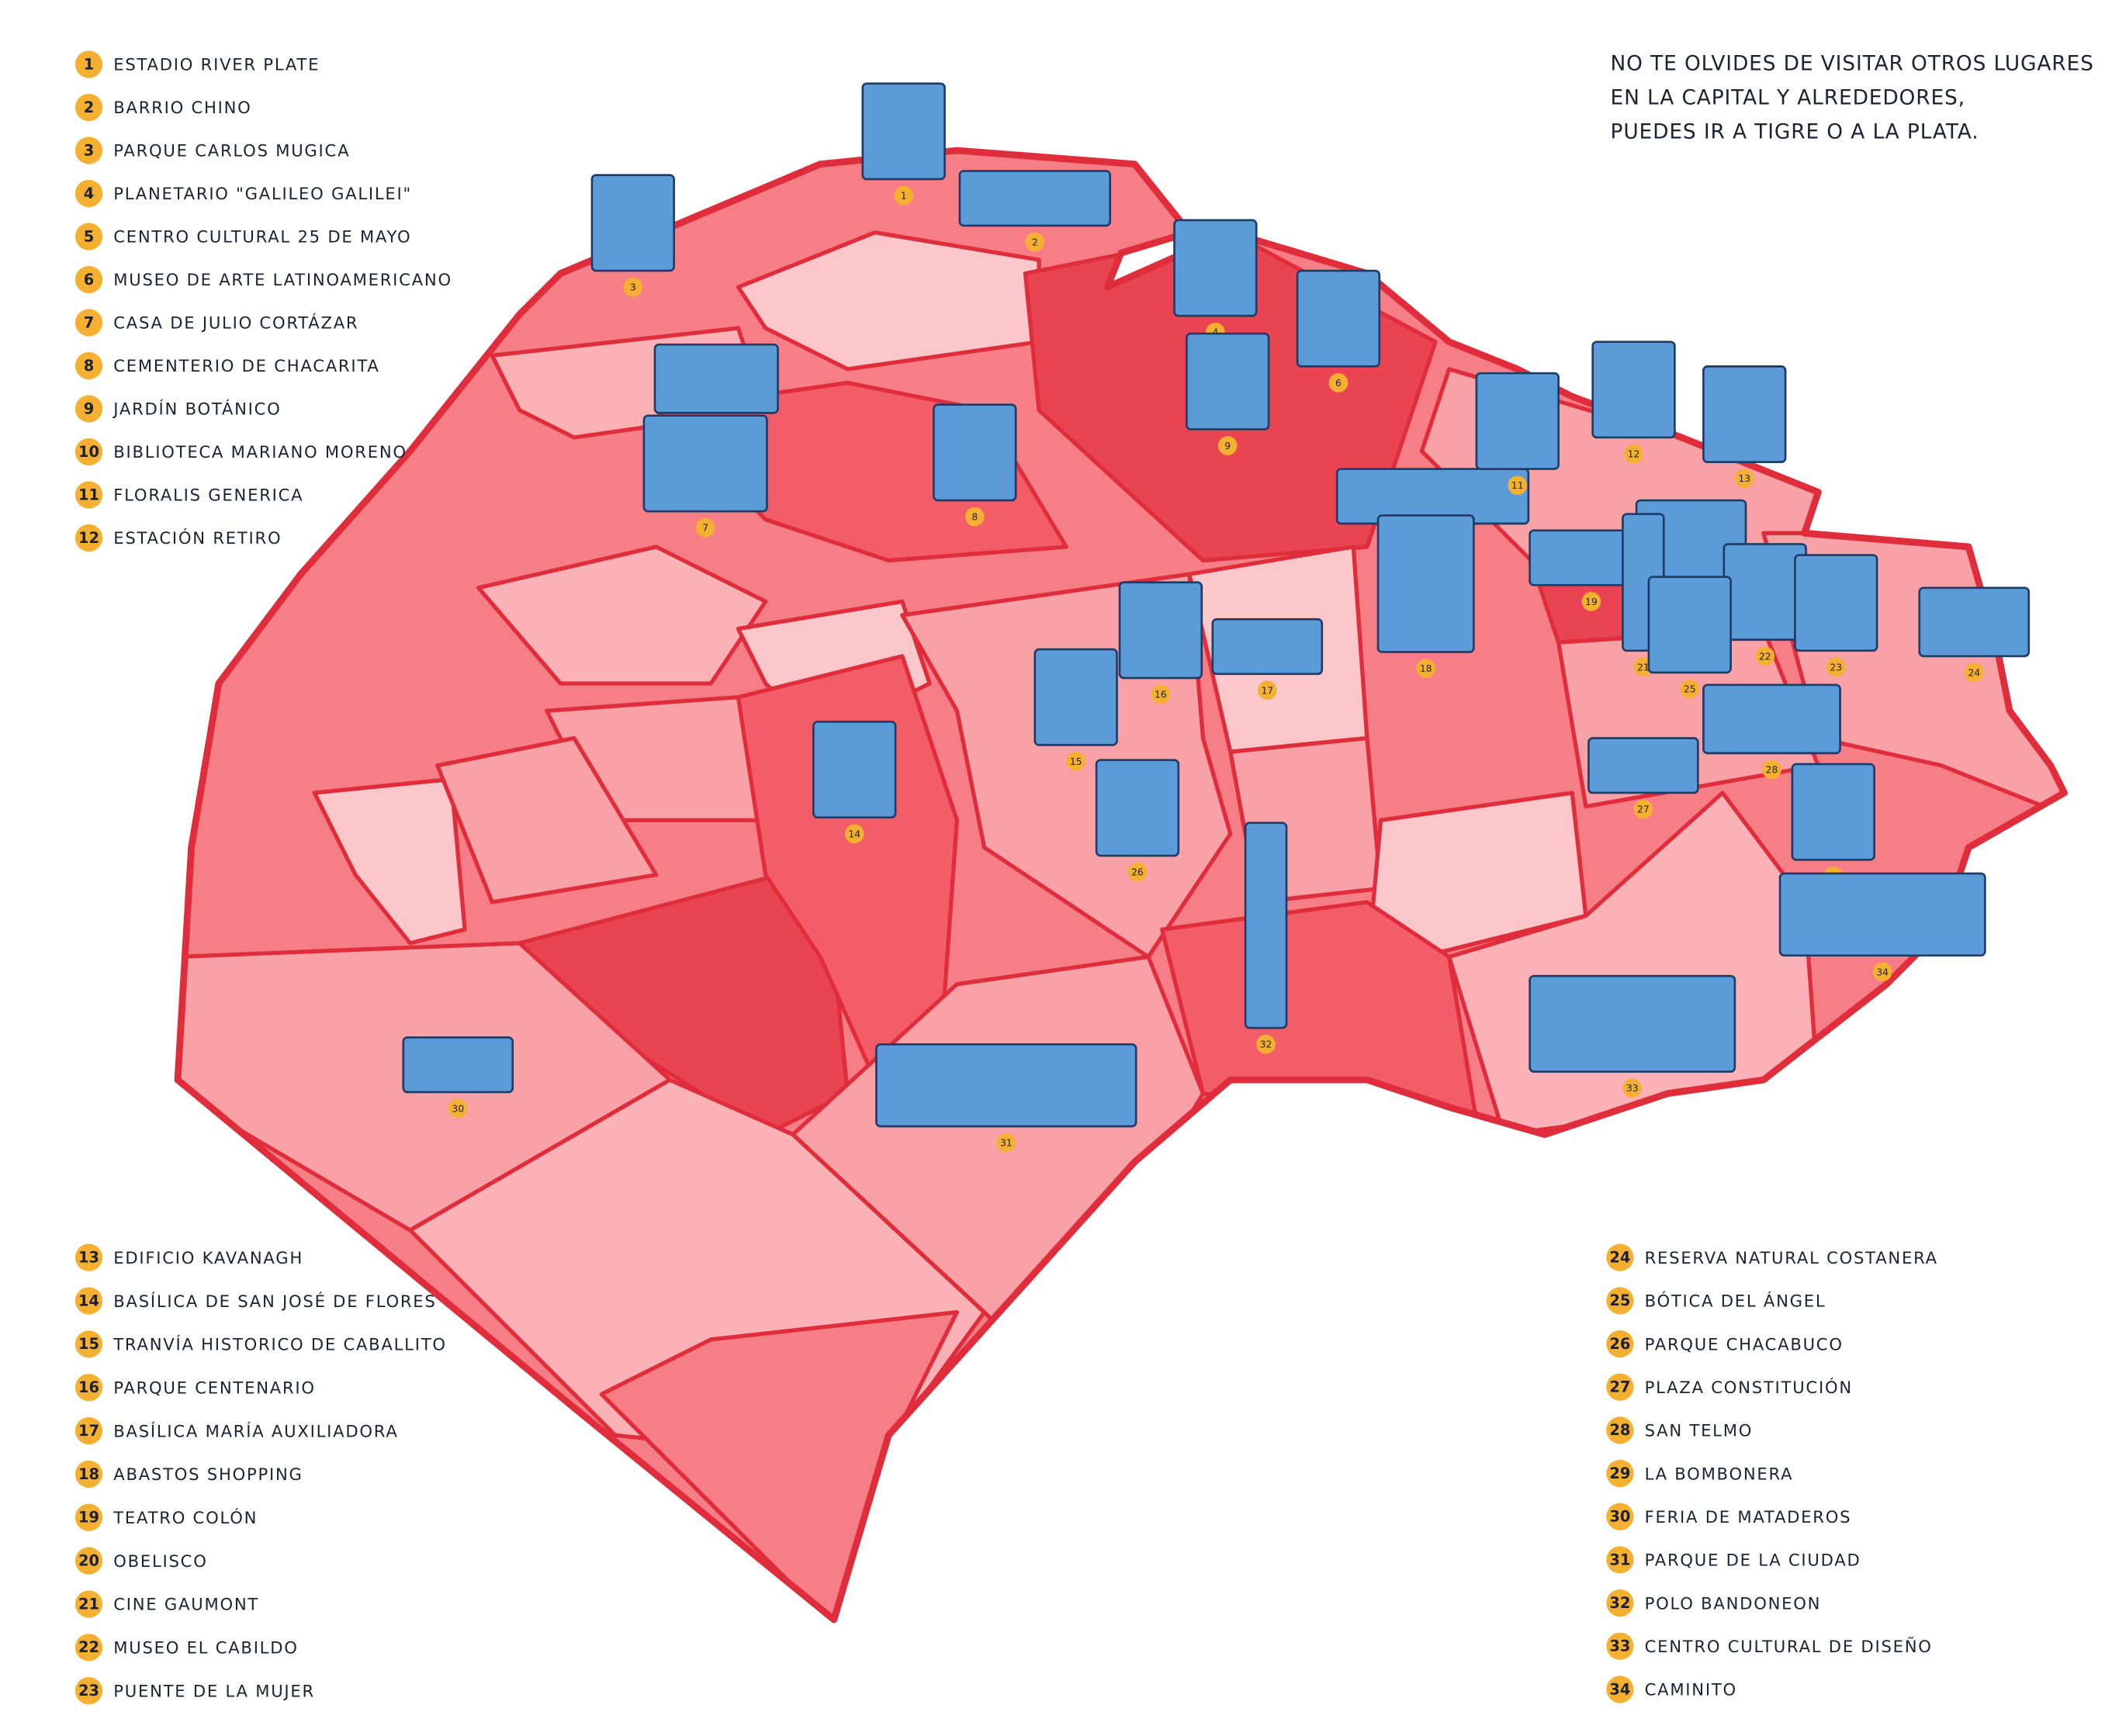  What do you see at coordinates (633, 287) in the screenshot?
I see `map-marker-number: 3` at bounding box center [633, 287].